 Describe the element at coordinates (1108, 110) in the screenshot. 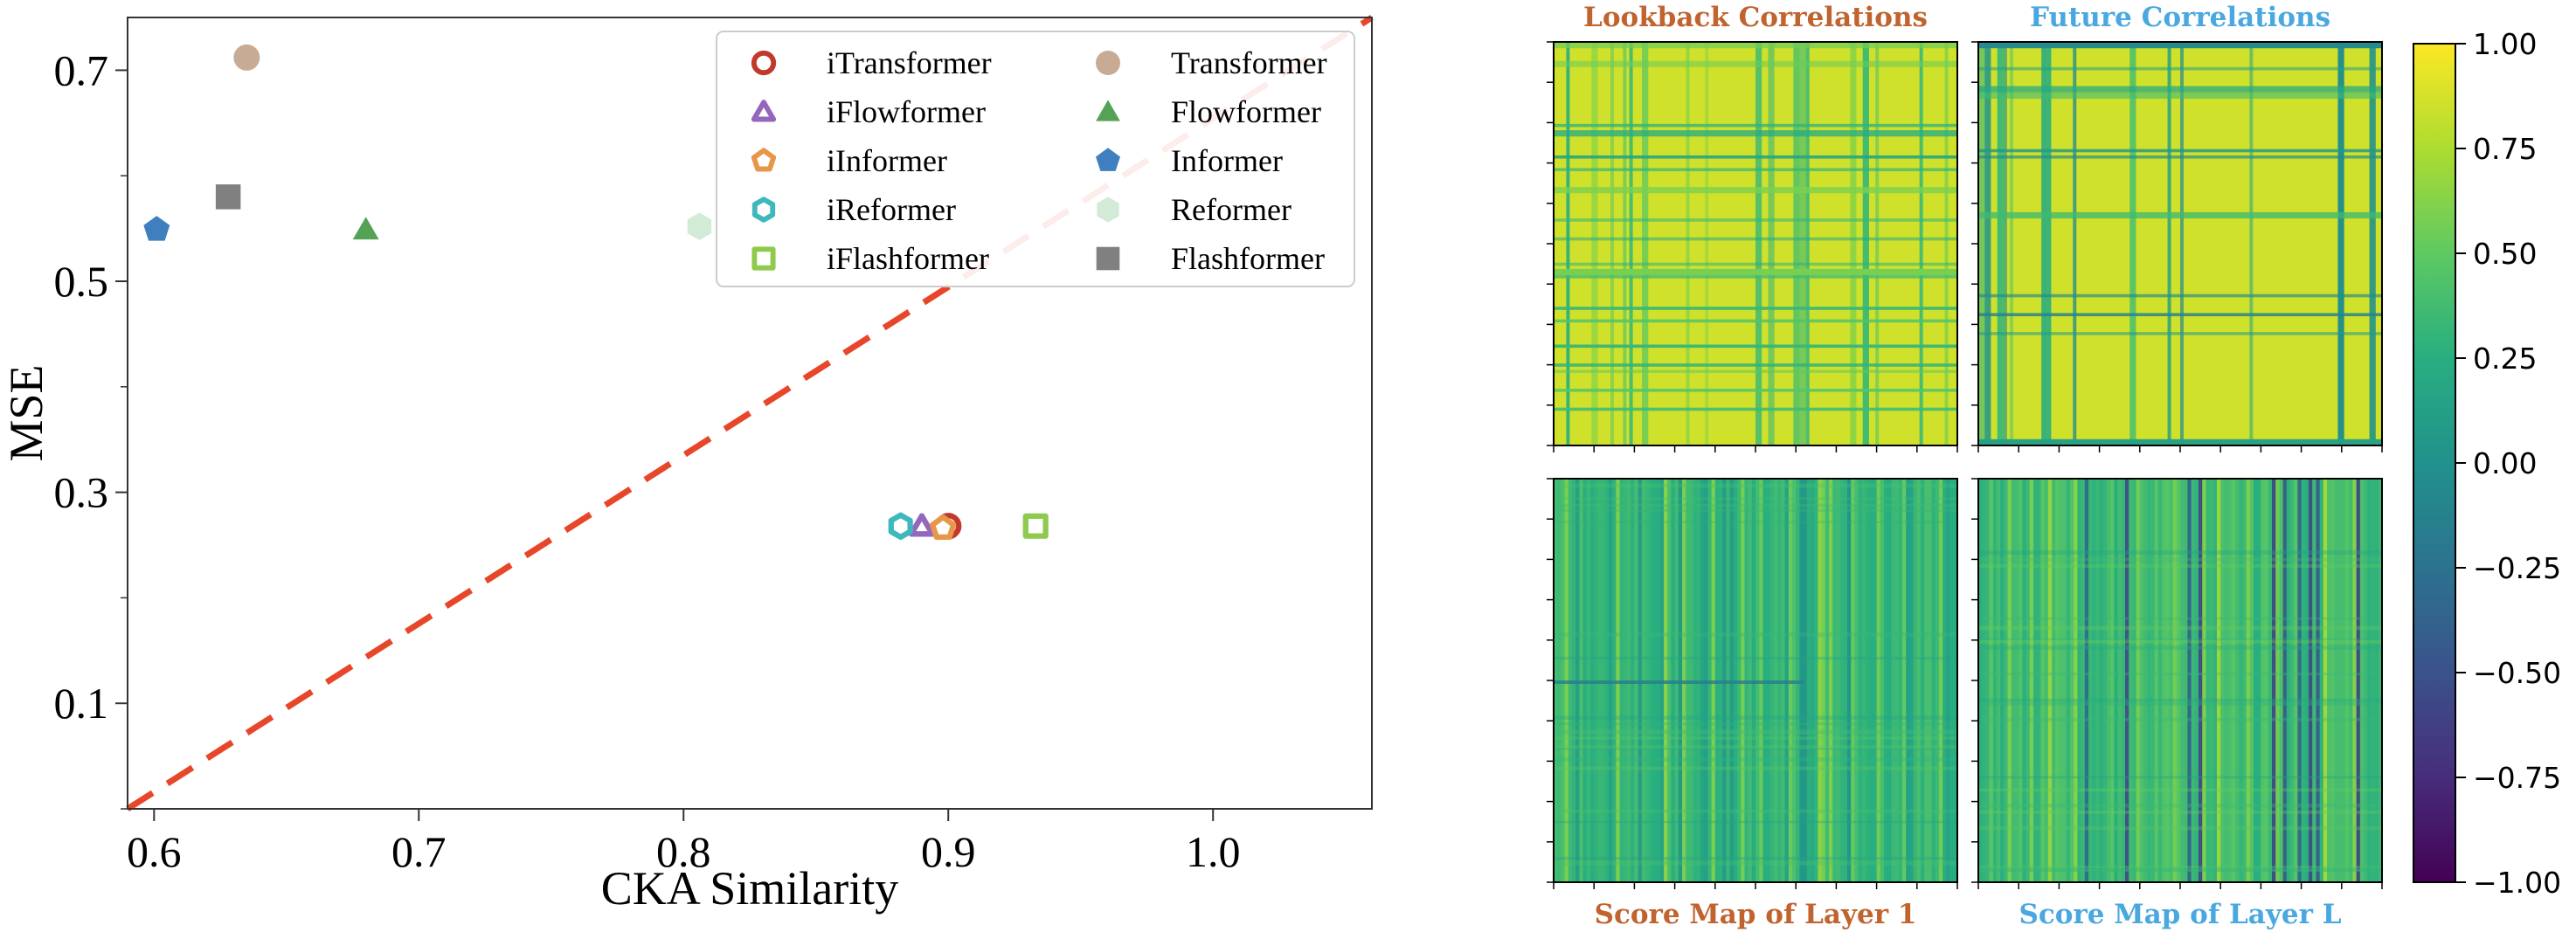

I see `legend-marker-flowformer` at that location.